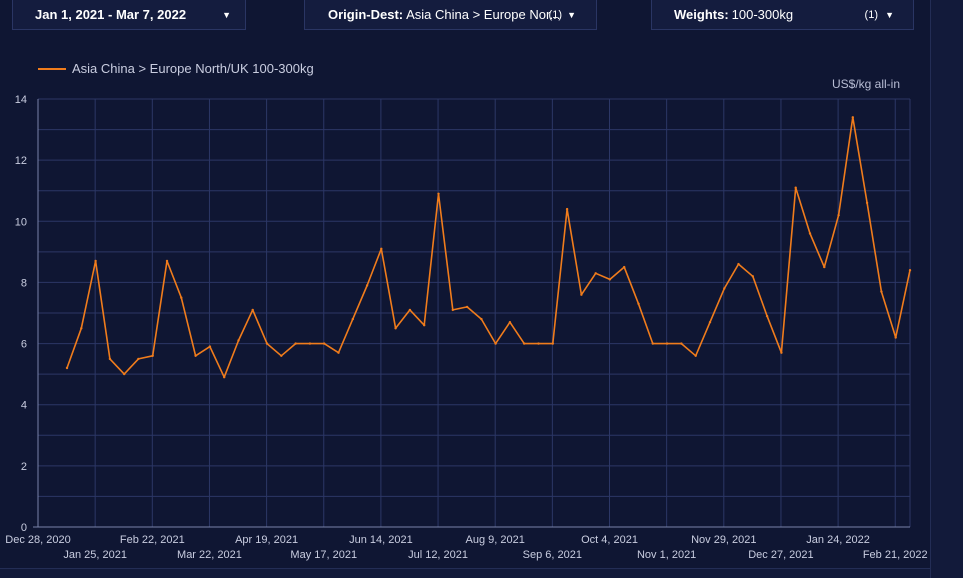  What do you see at coordinates (780, 555) in the screenshot?
I see `x-tick-label: Dec 27, 2021` at bounding box center [780, 555].